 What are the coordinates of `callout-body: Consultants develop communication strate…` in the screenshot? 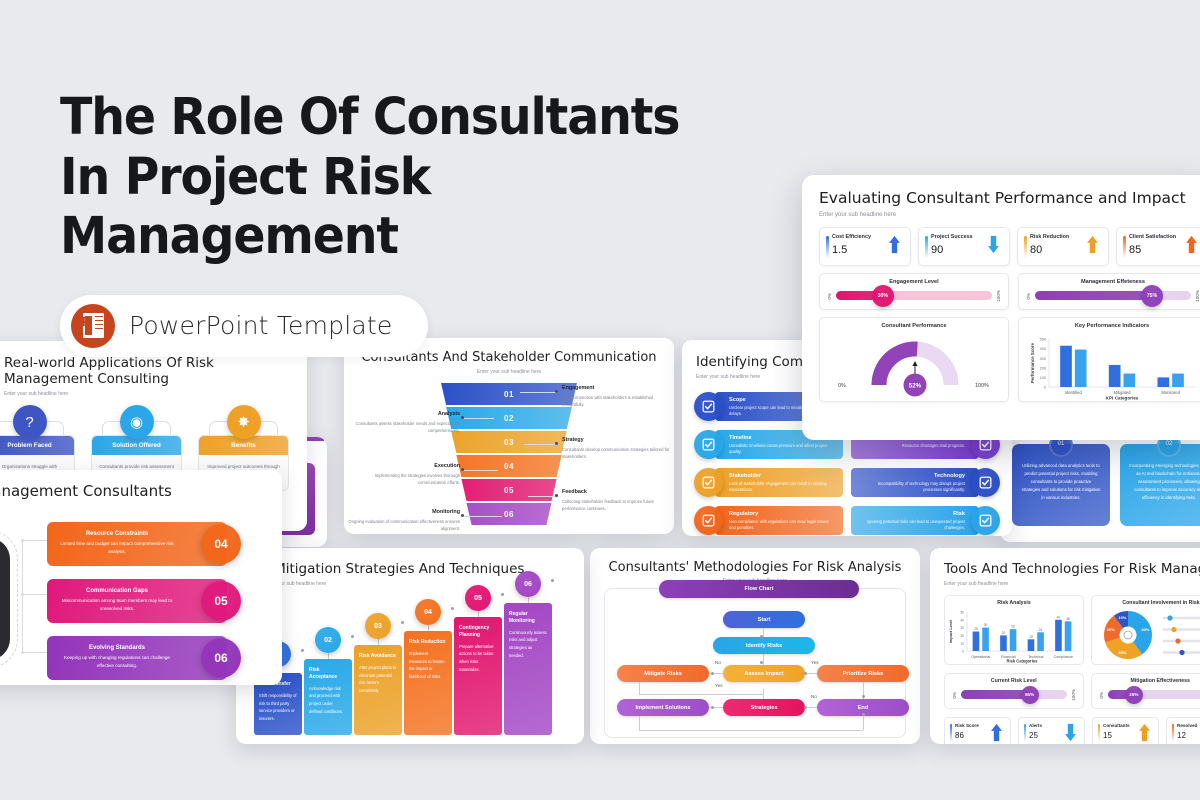 It's located at (616, 453).